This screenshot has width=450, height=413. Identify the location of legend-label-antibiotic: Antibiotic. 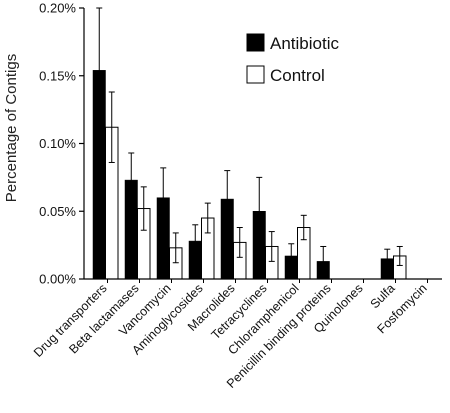
(304, 43).